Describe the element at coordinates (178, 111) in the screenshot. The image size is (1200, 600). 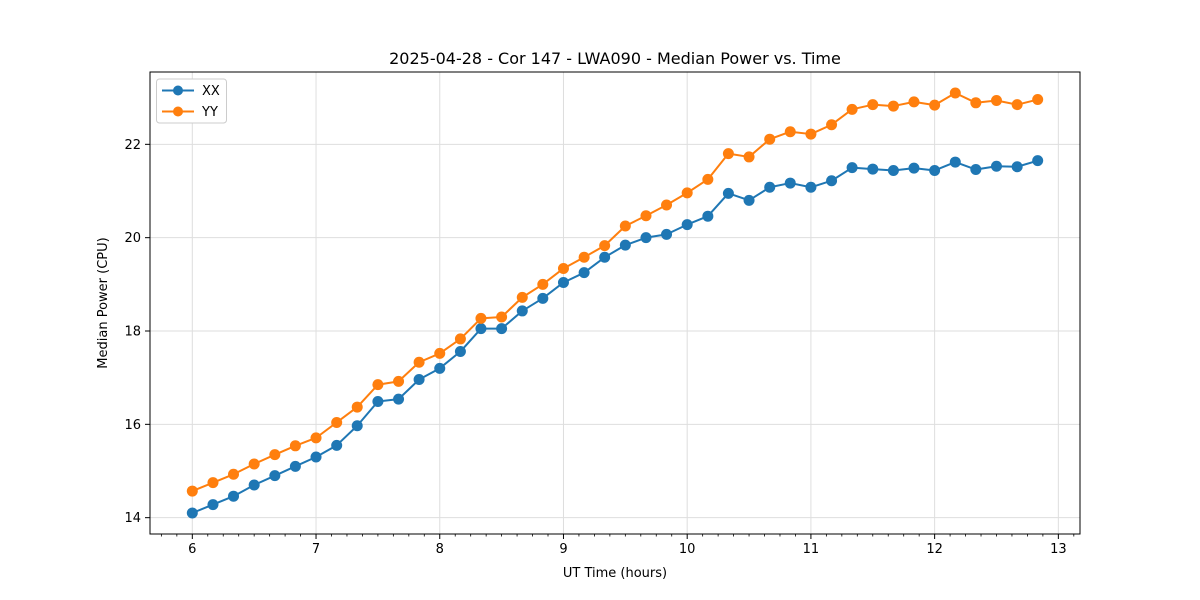
I see `legend-marker` at that location.